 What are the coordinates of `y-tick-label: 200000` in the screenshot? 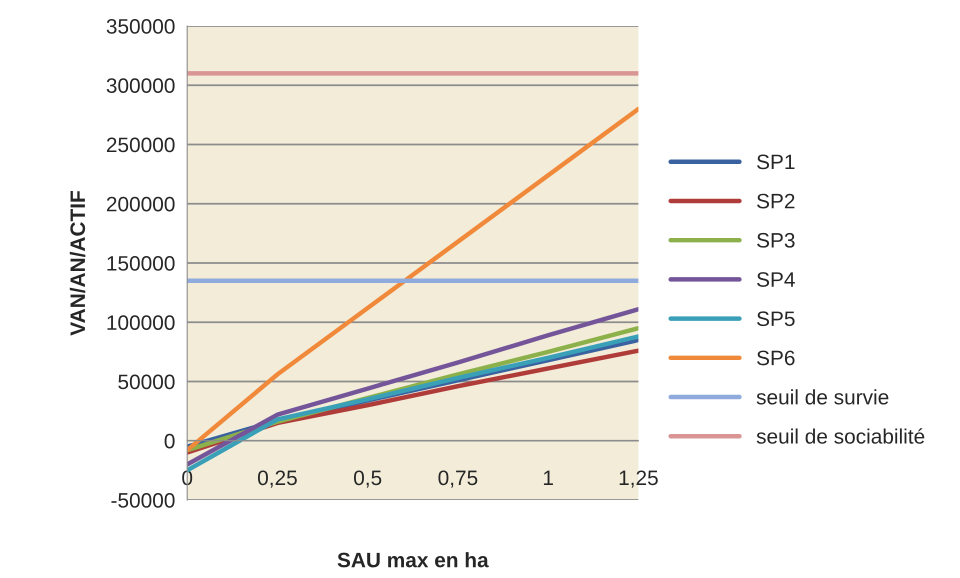 It's located at (140, 204).